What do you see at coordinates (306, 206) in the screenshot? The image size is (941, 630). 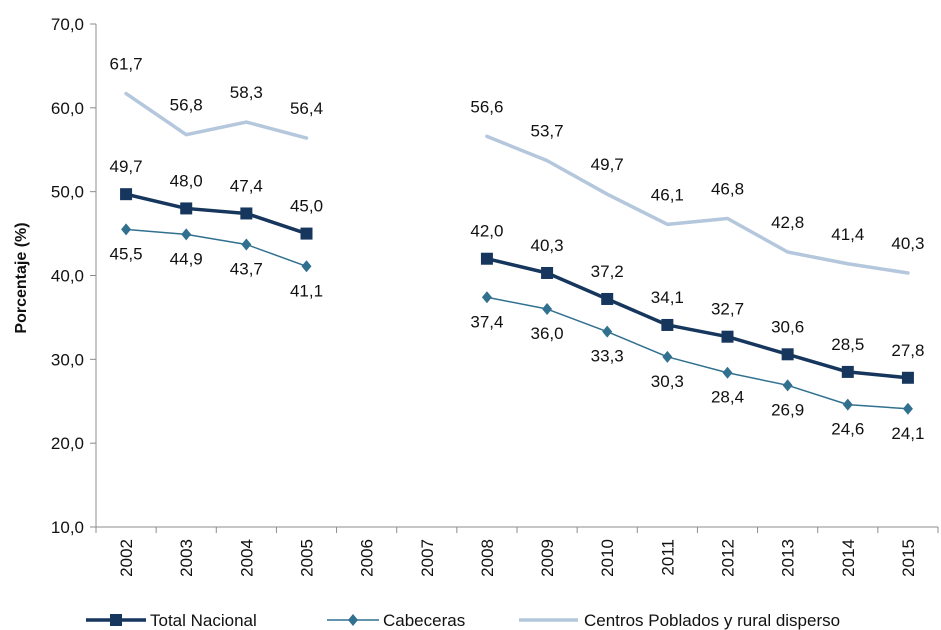 I see `data-label: 45,0` at bounding box center [306, 206].